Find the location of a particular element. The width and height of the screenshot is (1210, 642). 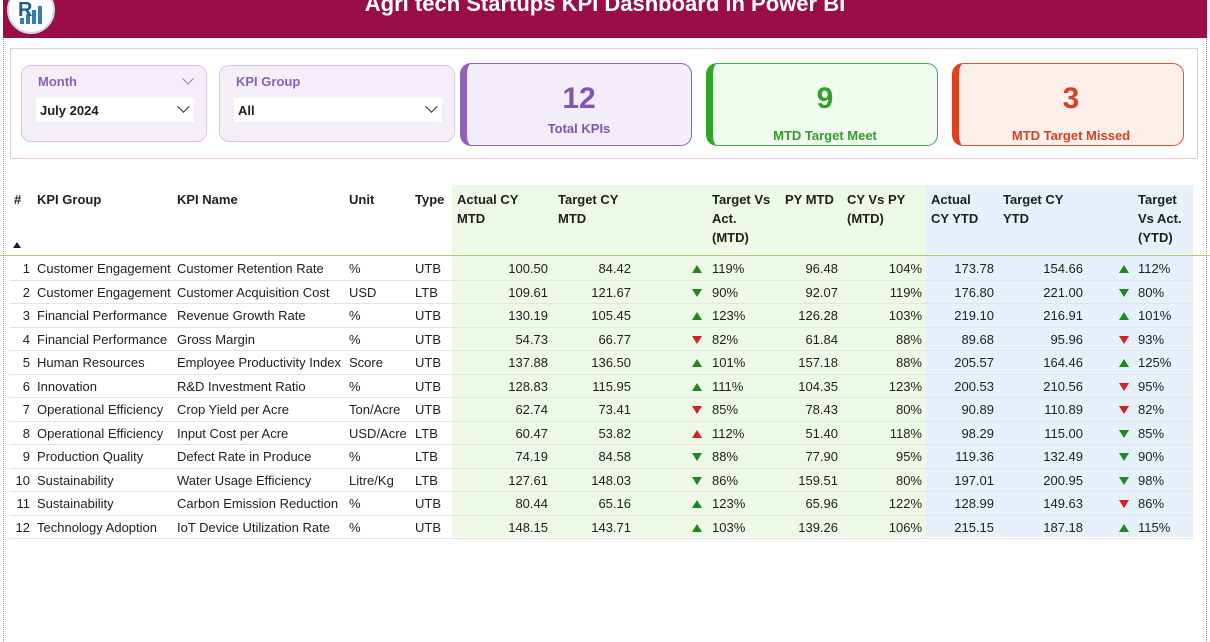

cell-target-cy-mtd: 66.77 is located at coordinates (614, 339).